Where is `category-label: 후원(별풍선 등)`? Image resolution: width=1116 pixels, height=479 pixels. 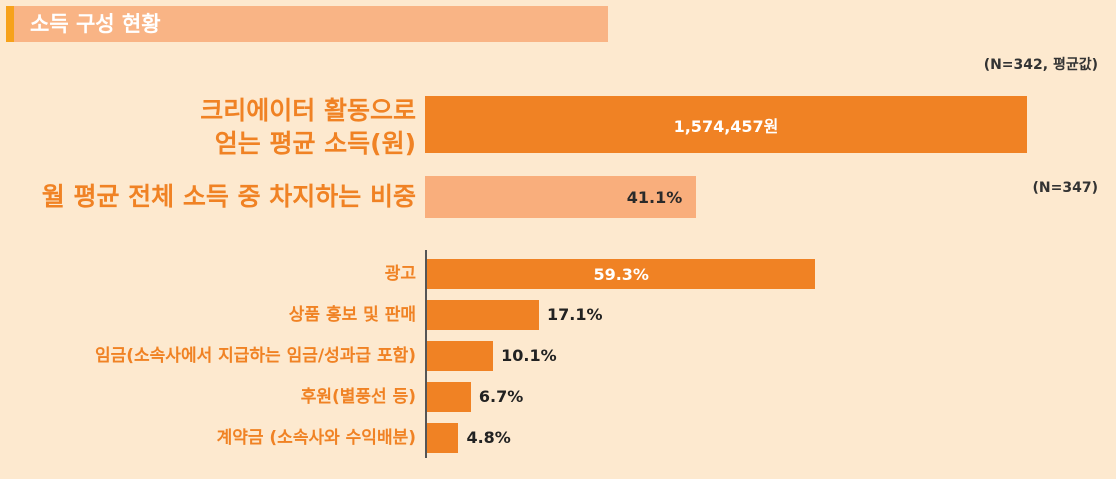 category-label: 후원(별풍선 등) is located at coordinates (358, 397).